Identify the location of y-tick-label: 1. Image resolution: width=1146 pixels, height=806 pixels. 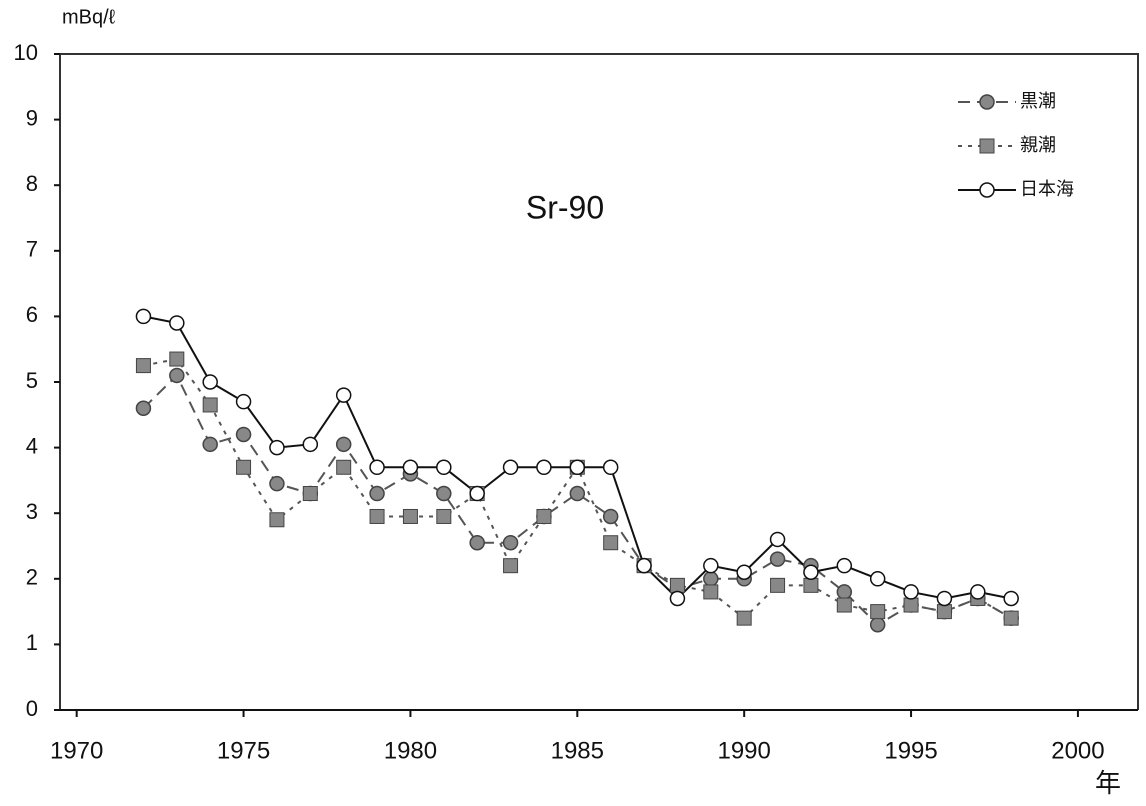
(32, 642).